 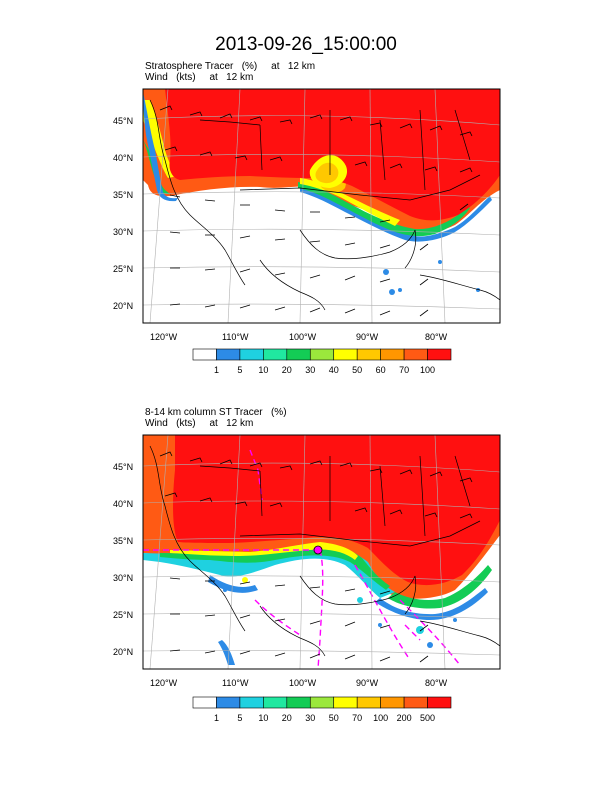 I want to click on p2-lat-20: 20°N, so click(x=123, y=652).